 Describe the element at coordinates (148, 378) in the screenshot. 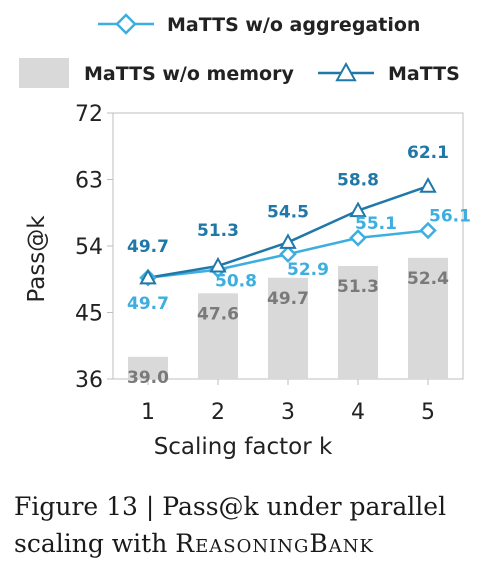

I see `bar-value-label: 39.0` at that location.